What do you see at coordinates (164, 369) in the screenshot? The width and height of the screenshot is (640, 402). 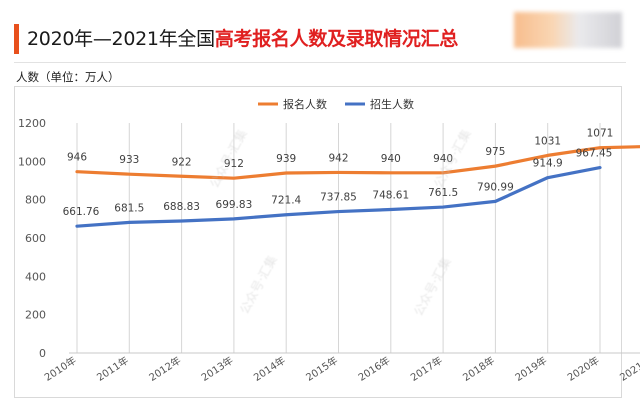 I see `x-tick-label: 2012年` at bounding box center [164, 369].